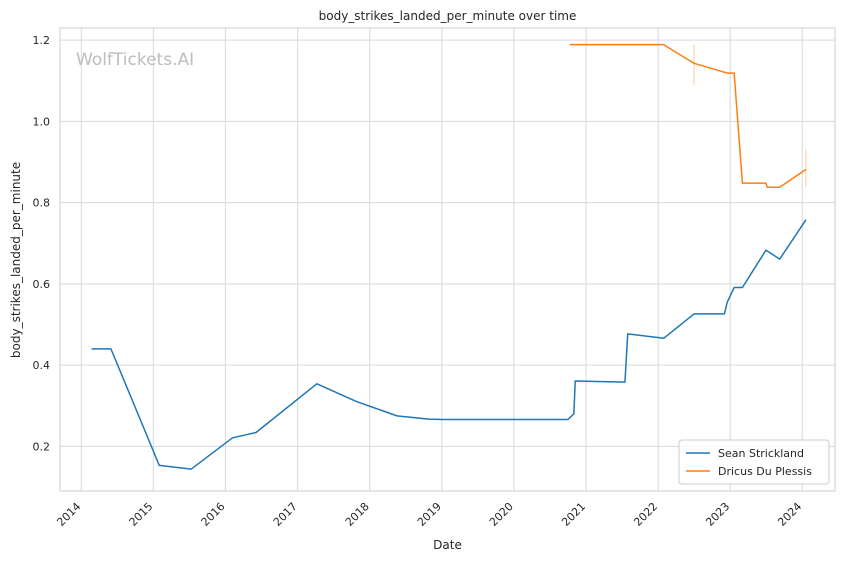  What do you see at coordinates (573, 514) in the screenshot?
I see `x-tick-label: 2021` at bounding box center [573, 514].